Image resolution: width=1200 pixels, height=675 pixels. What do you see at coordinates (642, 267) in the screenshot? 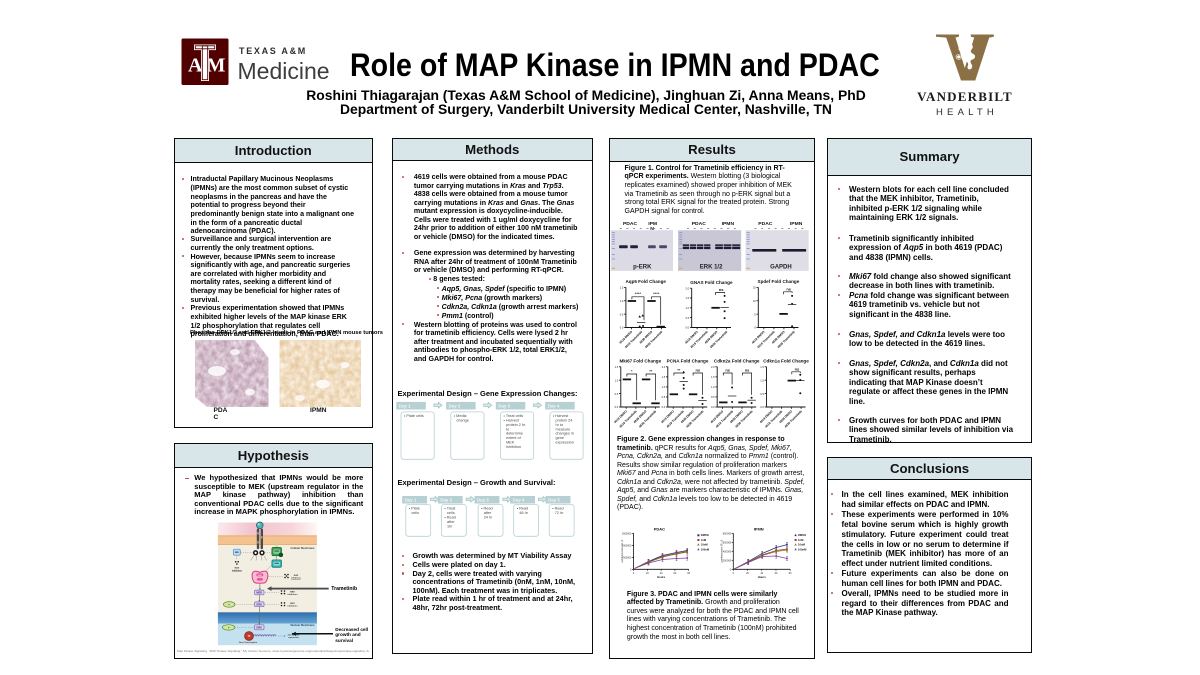
I see `svg-text: p-ERK` at bounding box center [642, 267].